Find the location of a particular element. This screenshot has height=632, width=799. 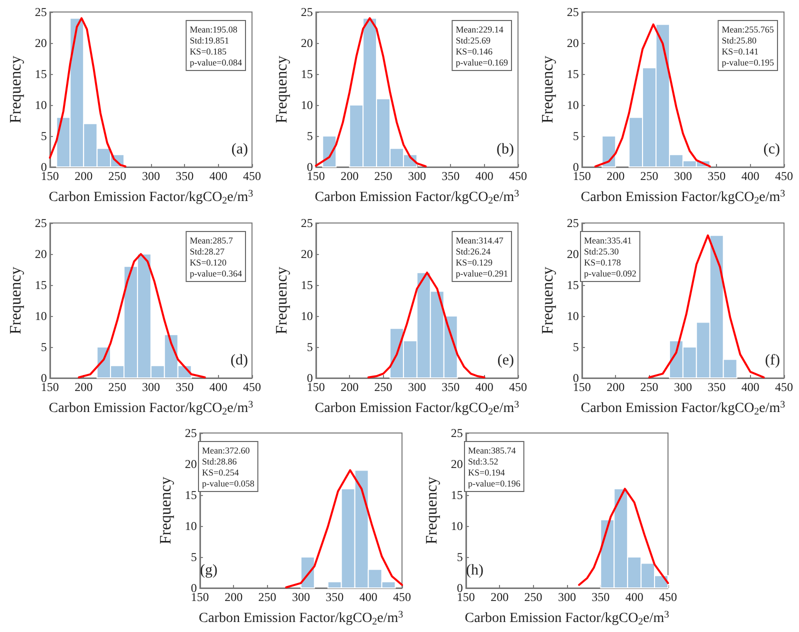

annotation: Std:28.86 is located at coordinates (220, 461).